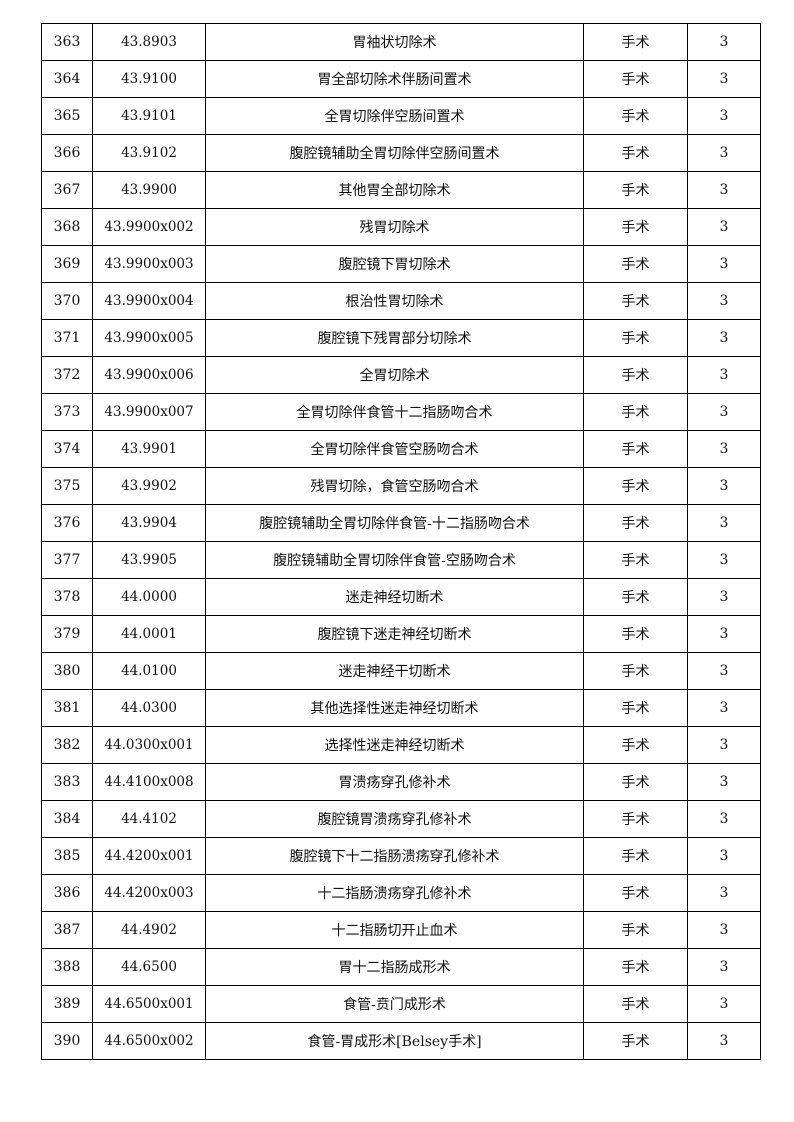  What do you see at coordinates (67, 967) in the screenshot?
I see `row-number-cell: 388` at bounding box center [67, 967].